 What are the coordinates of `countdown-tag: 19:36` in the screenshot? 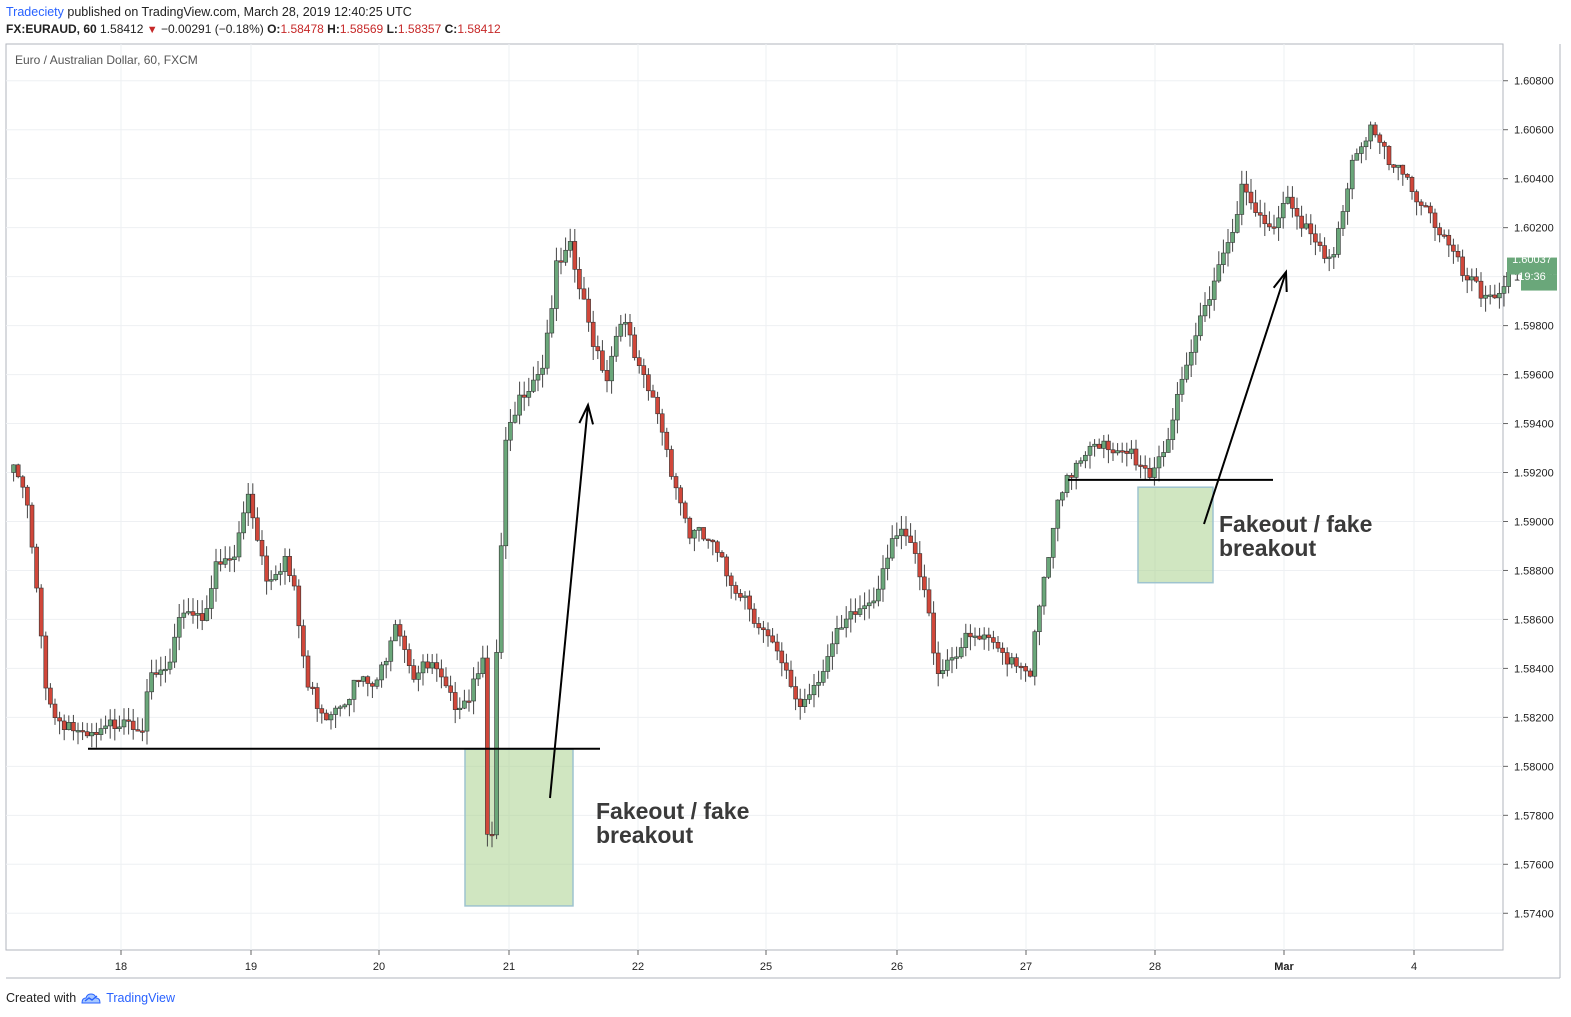 It's located at (1532, 277).